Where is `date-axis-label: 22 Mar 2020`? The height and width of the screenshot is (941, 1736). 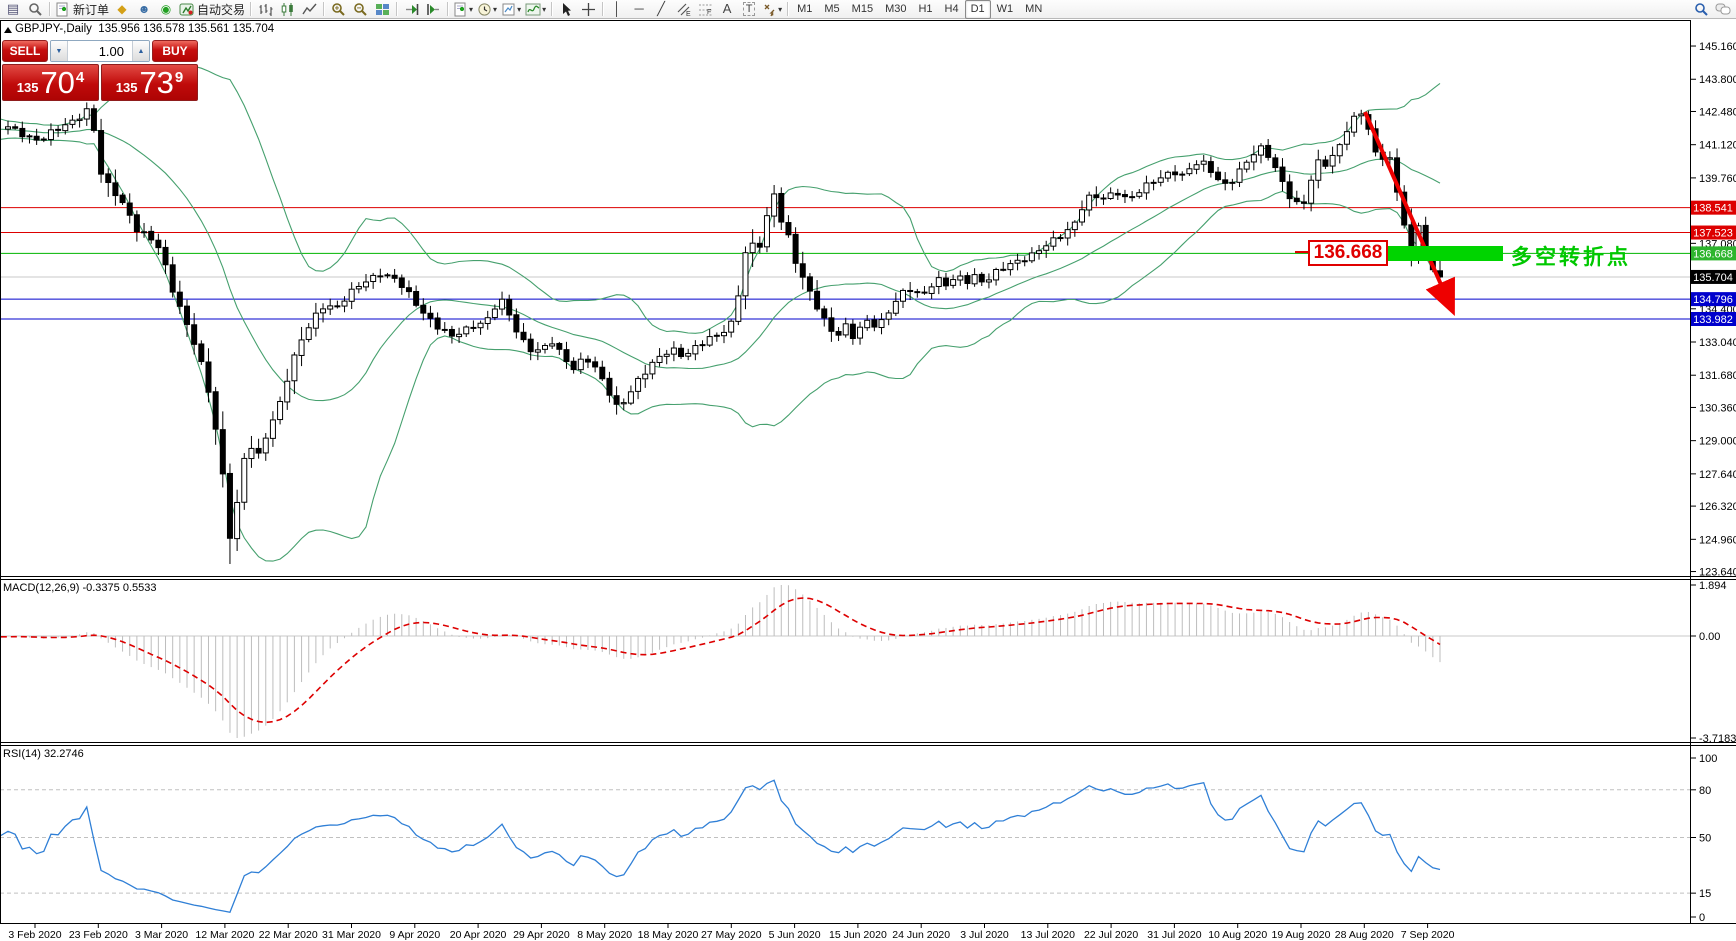 date-axis-label: 22 Mar 2020 is located at coordinates (288, 935).